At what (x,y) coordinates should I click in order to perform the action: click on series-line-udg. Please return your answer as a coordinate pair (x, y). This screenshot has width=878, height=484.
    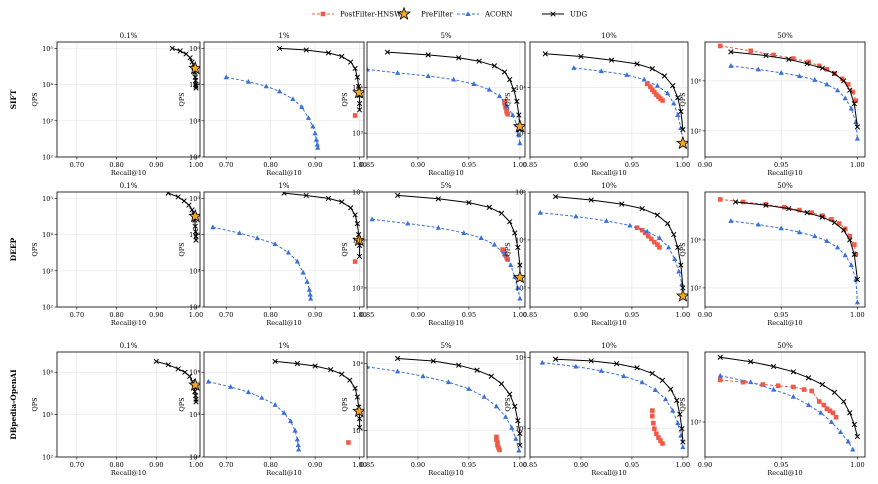
    Looking at the image, I should click on (318, 394).